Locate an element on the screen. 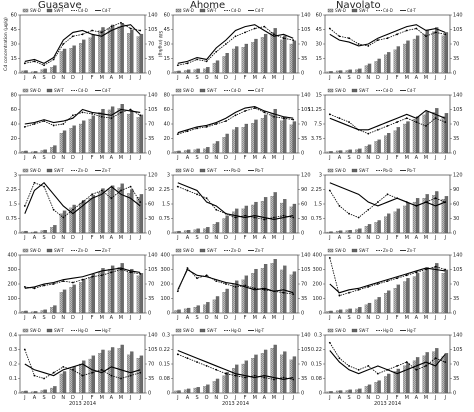  x-tick-label: N is located at coordinates (216, 318).